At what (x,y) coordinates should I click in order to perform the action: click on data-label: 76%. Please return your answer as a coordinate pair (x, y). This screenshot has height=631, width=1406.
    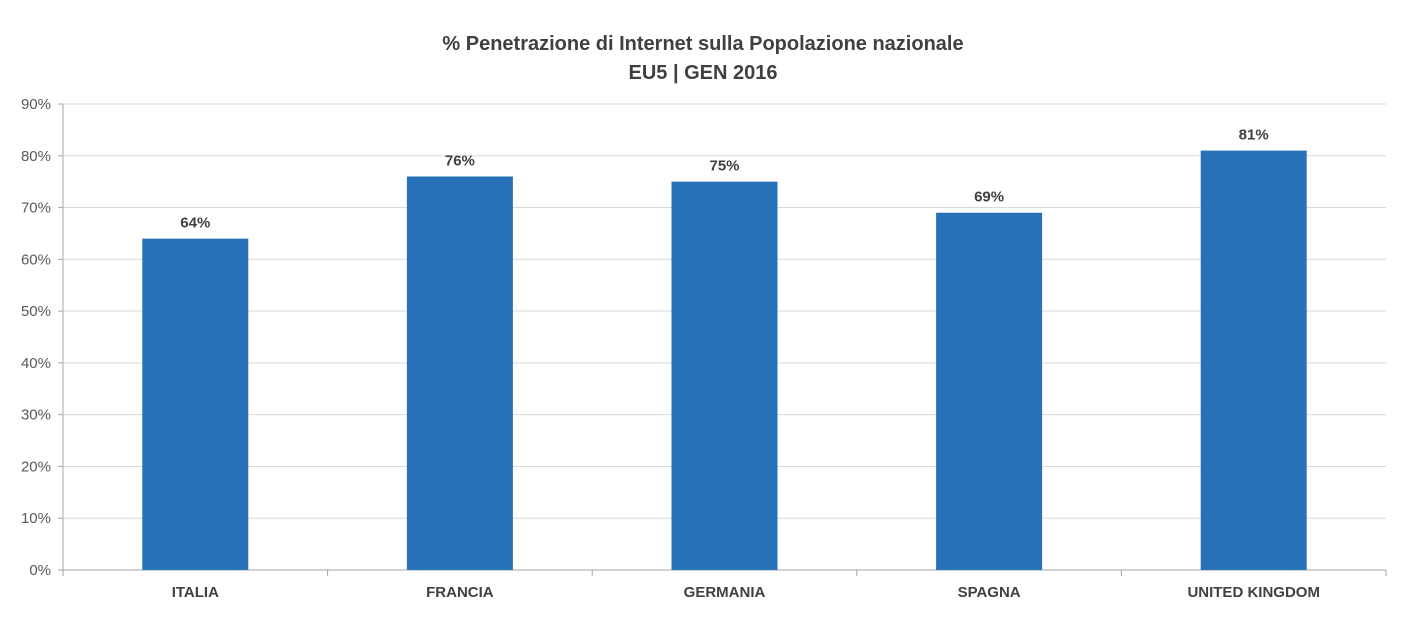
    Looking at the image, I should click on (460, 160).